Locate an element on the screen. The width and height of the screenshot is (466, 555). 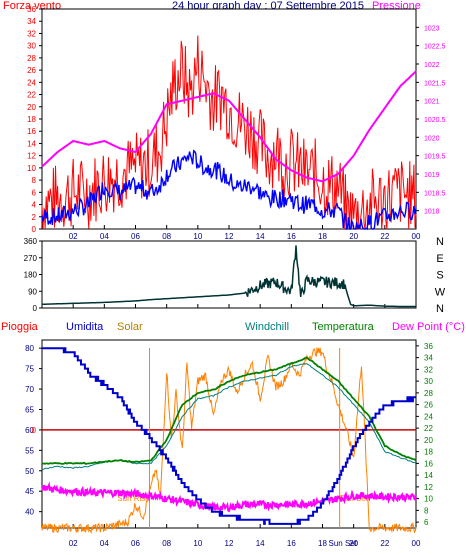
y-tick-label: 6 is located at coordinates (34, 192).